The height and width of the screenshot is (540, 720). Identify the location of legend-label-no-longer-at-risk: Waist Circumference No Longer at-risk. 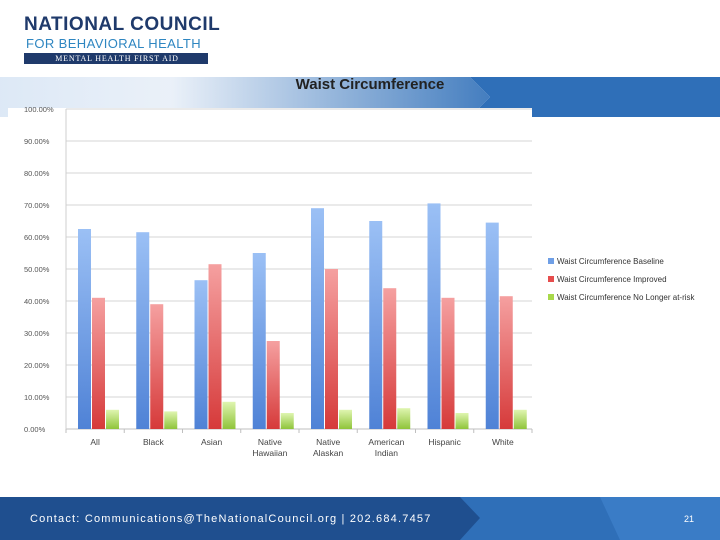
(626, 297).